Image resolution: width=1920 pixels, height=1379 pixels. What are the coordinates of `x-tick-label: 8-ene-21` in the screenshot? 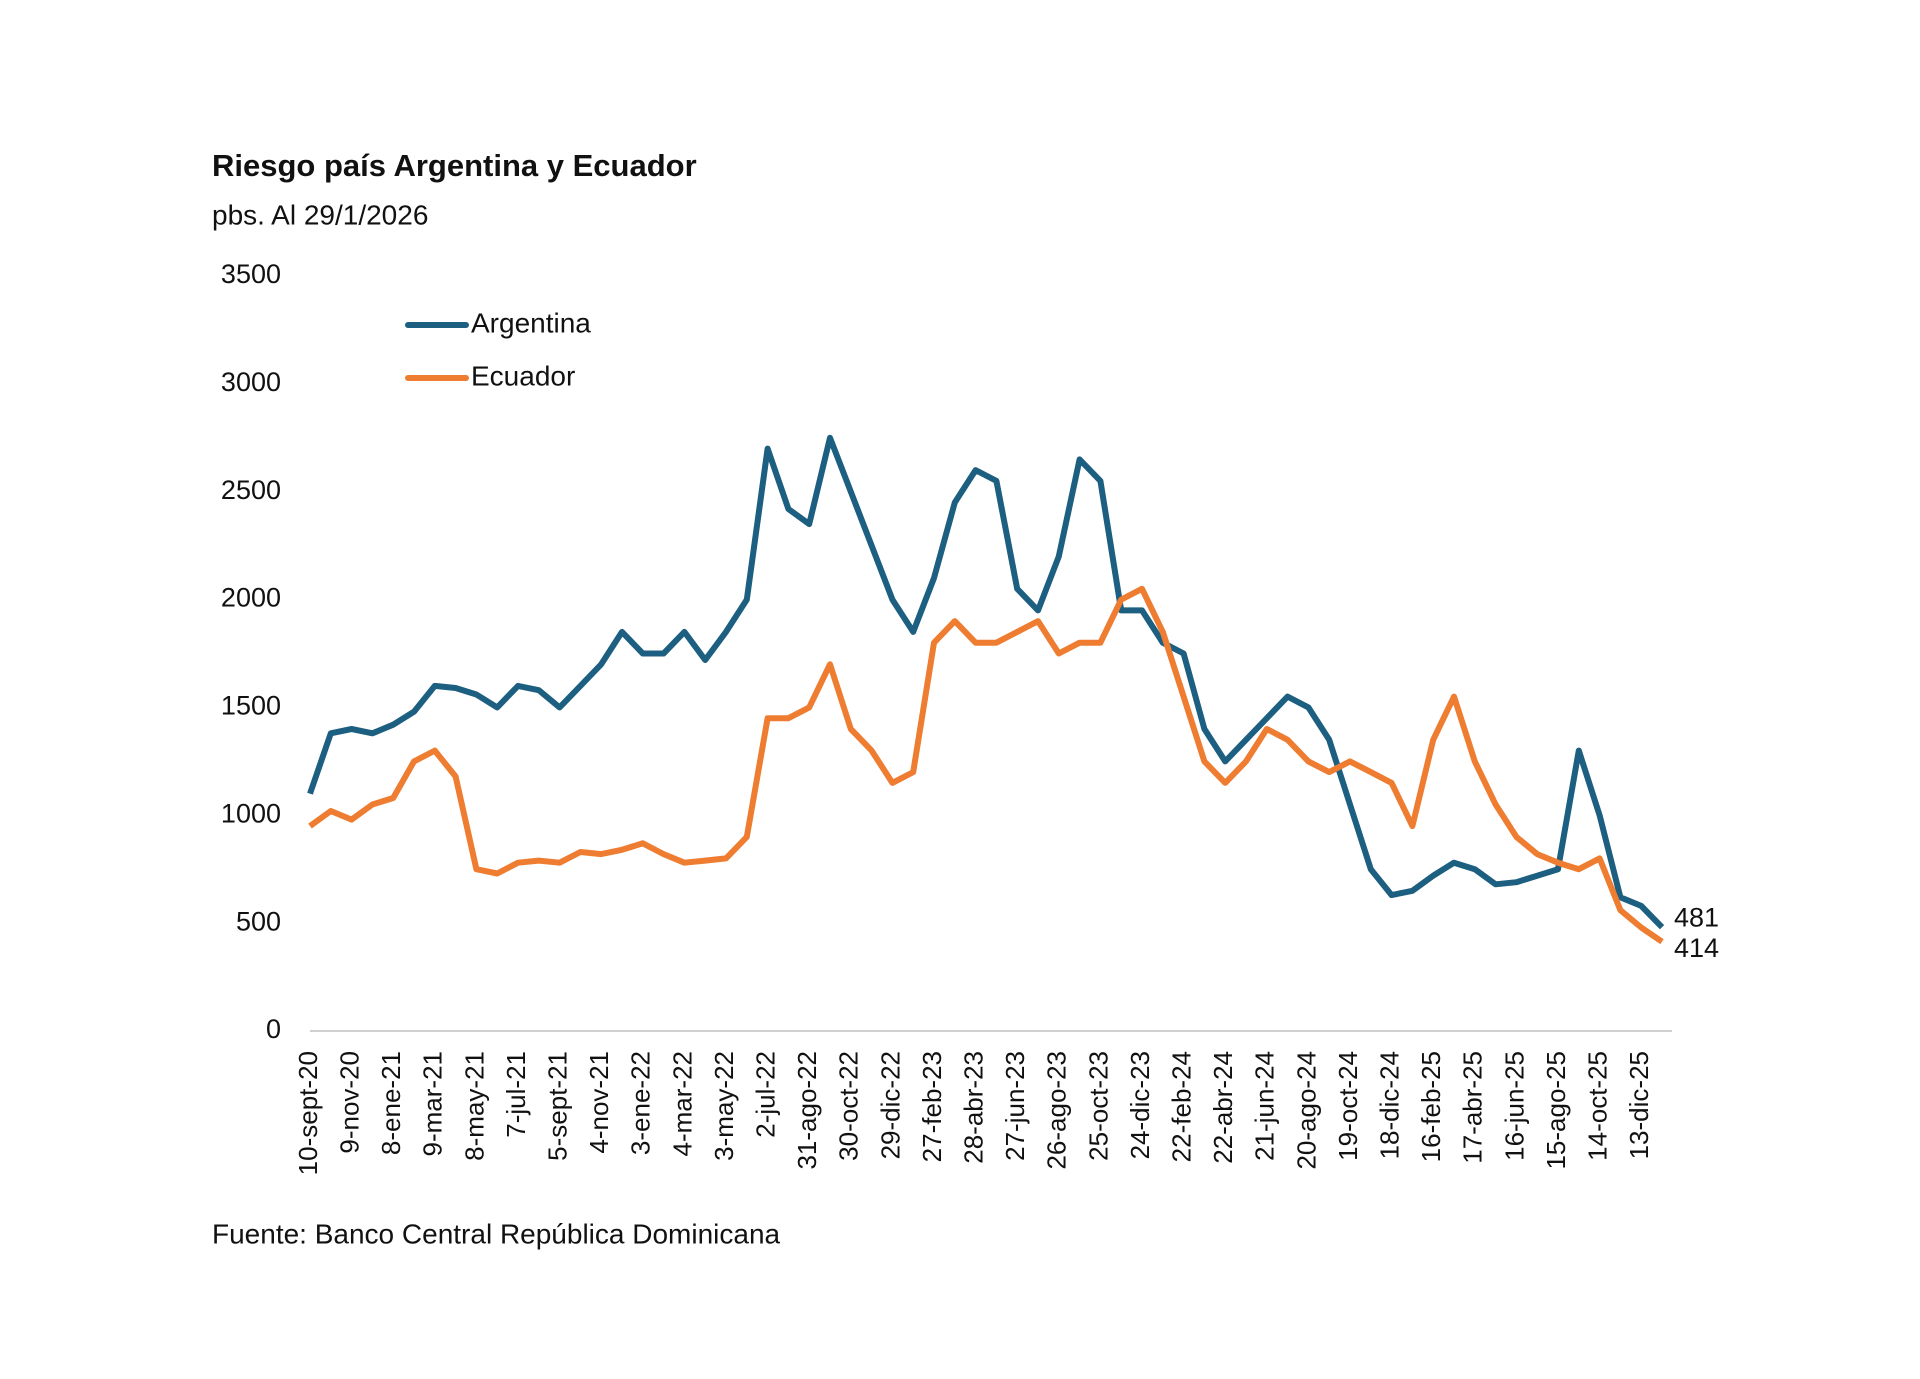 It's located at (391, 1103).